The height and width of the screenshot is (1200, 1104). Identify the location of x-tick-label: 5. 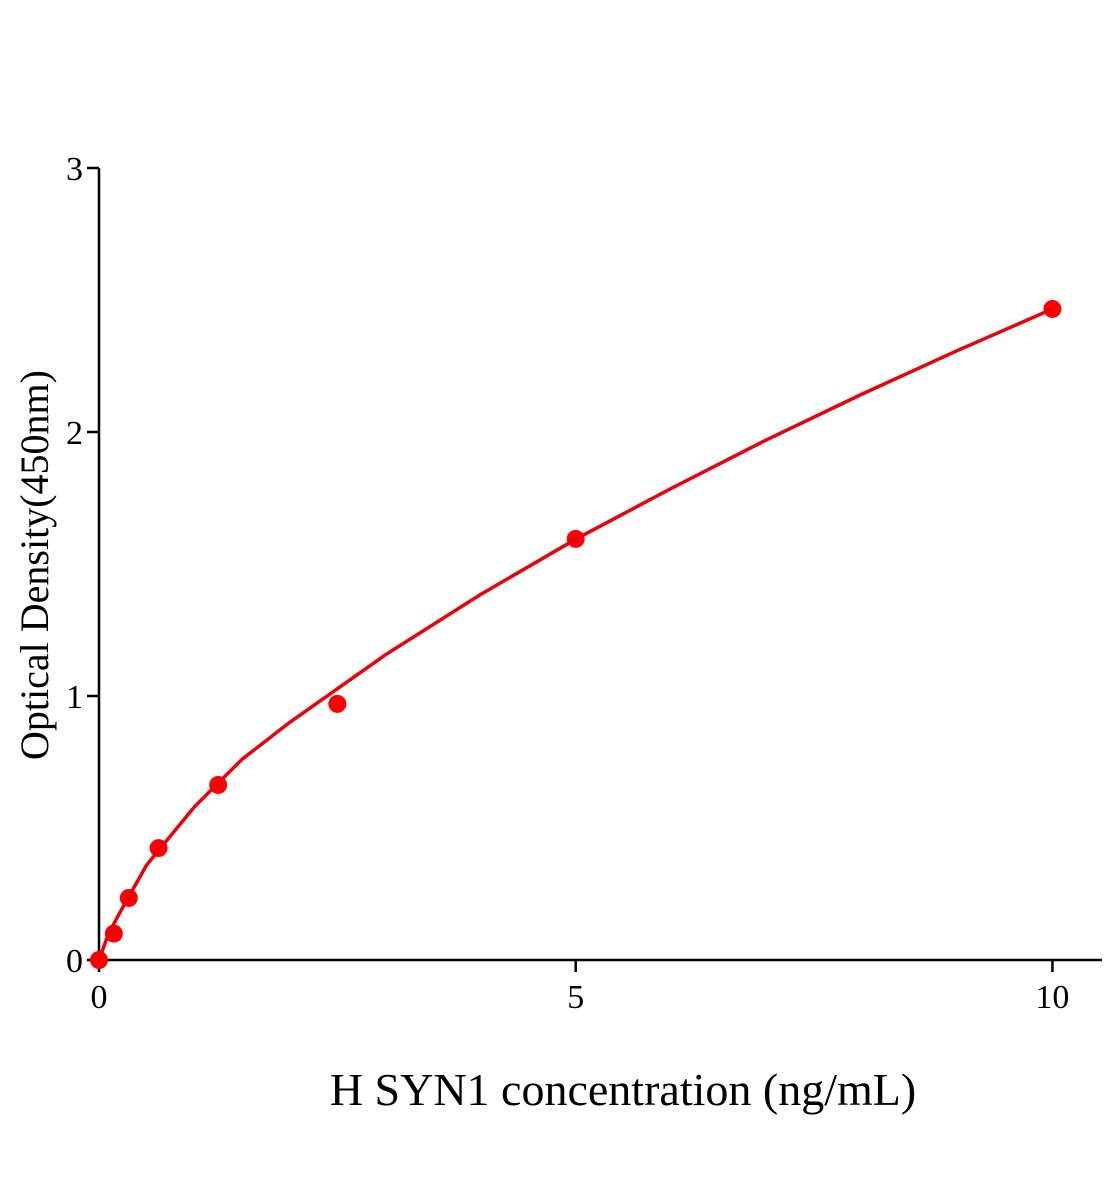
(575, 997).